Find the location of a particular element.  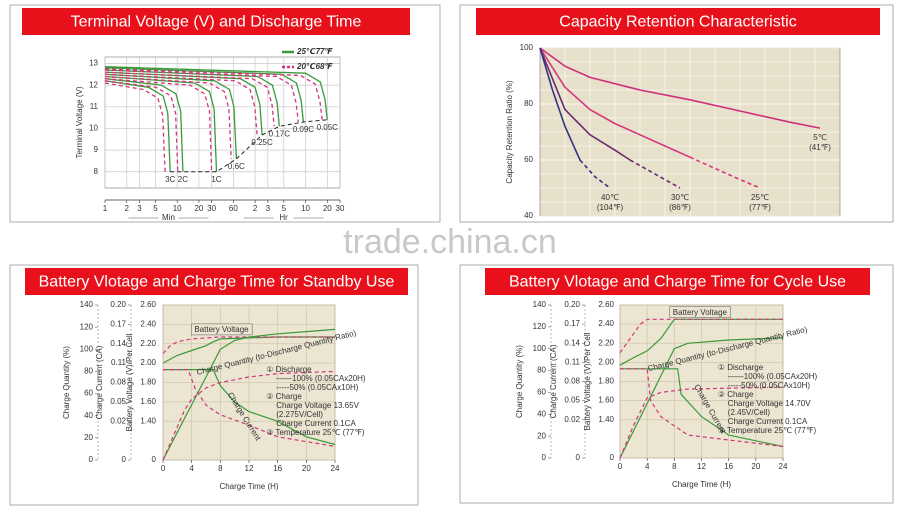

y-tick-label: 2.00 is located at coordinates (606, 361).